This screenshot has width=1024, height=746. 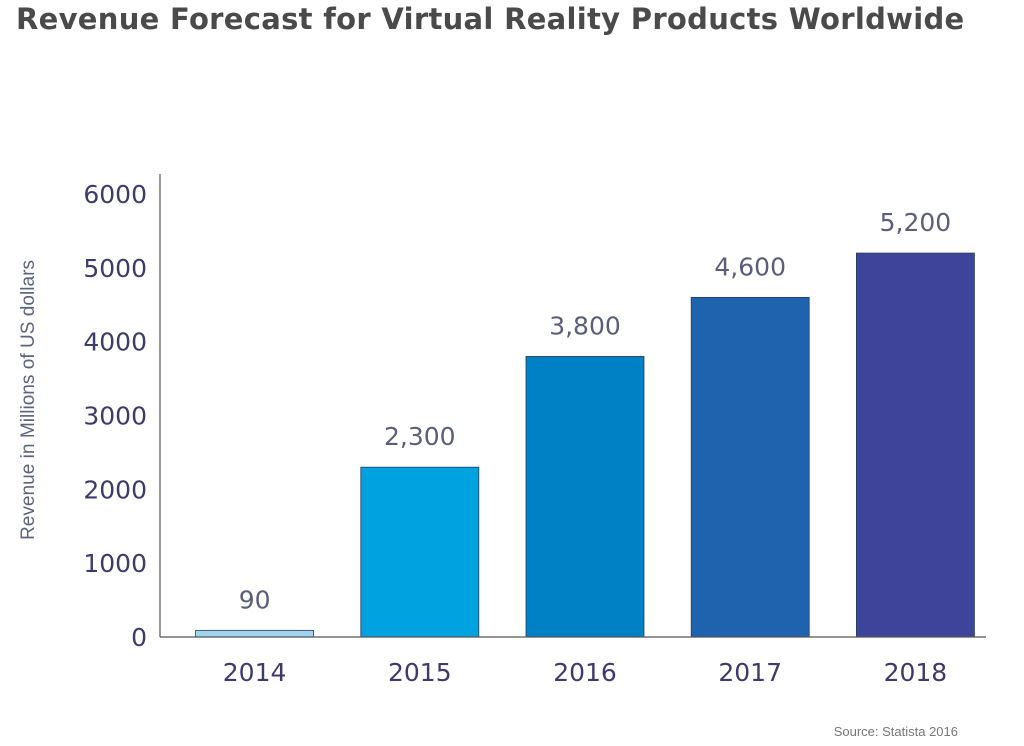 I want to click on x-tick-label: 2016, so click(x=585, y=672).